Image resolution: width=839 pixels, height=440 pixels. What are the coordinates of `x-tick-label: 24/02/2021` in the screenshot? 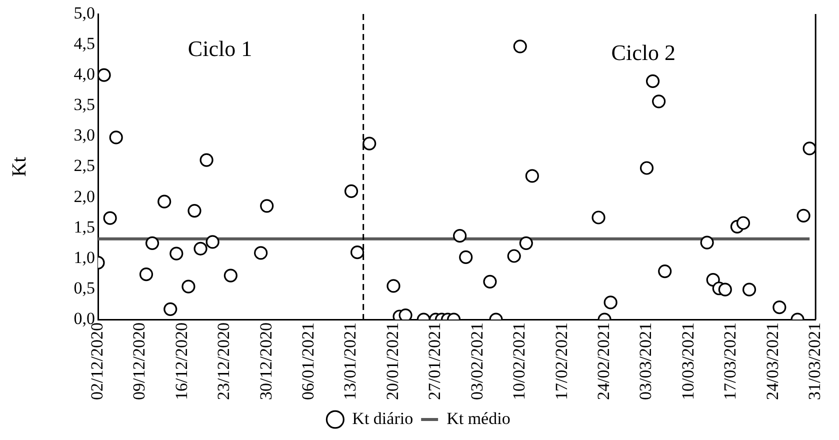 It's located at (604, 361).